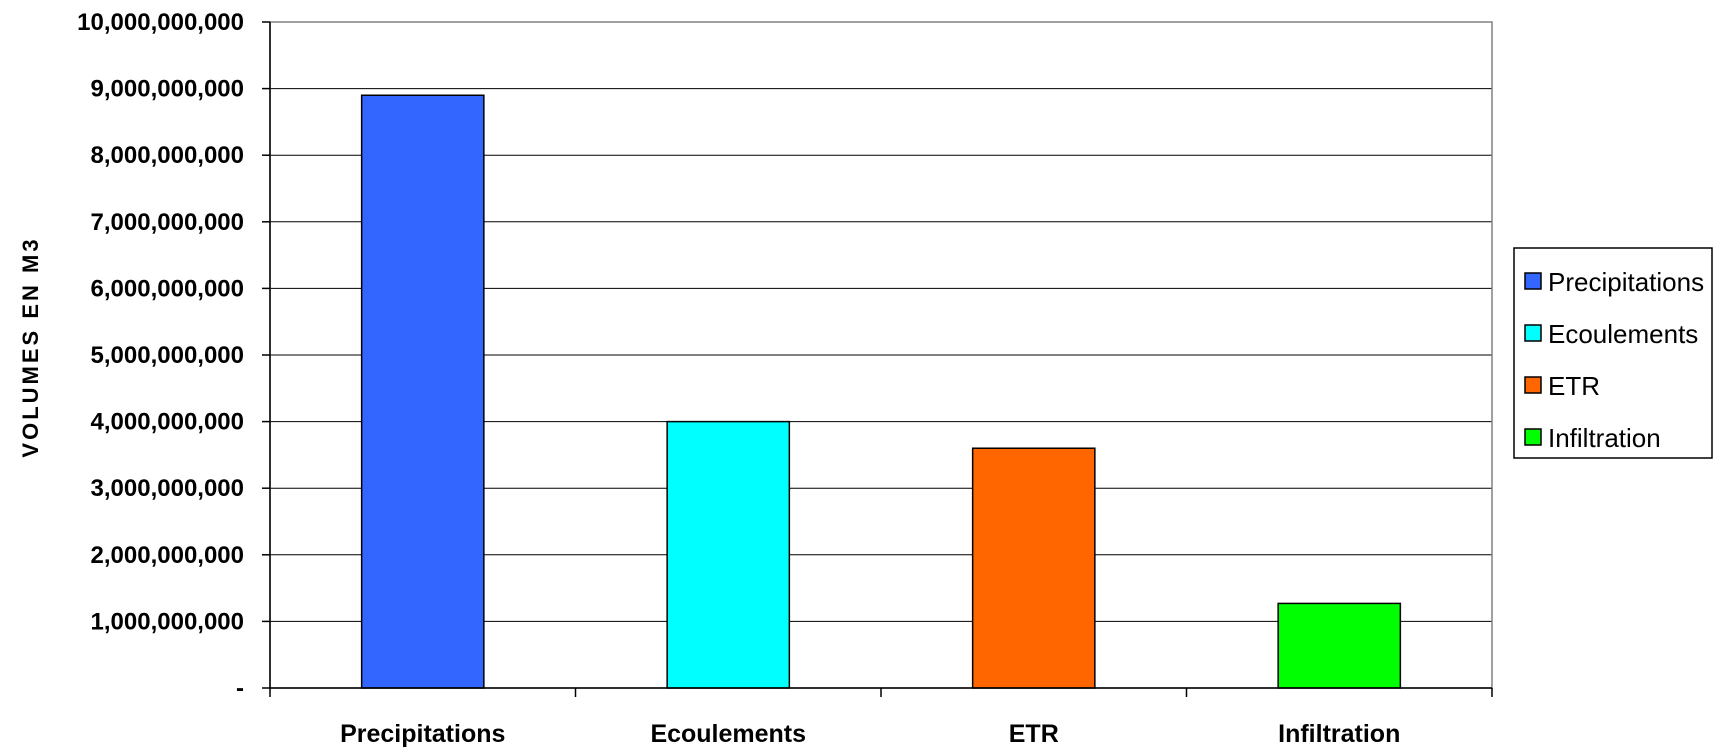  I want to click on y-tick-label: 2,000,000,000, so click(167, 555).